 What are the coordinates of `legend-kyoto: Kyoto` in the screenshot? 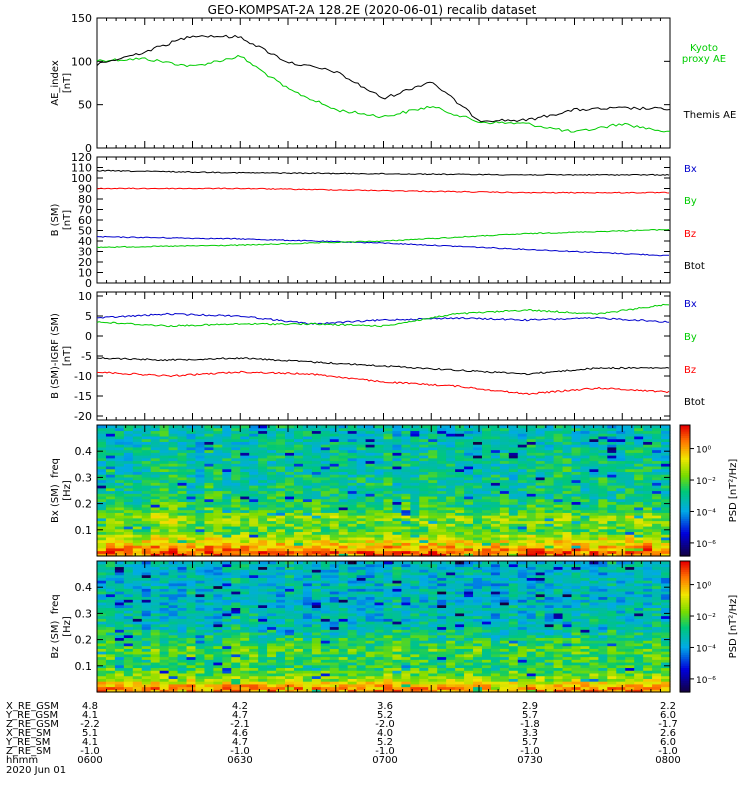 It's located at (704, 48).